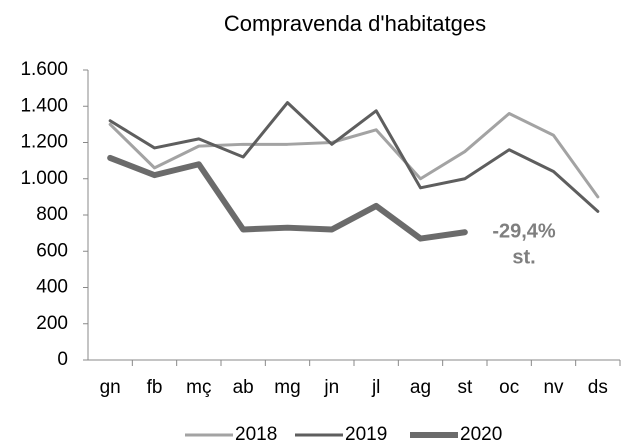  What do you see at coordinates (355, 23) in the screenshot?
I see `chart-title: Compravenda d'habitatges` at bounding box center [355, 23].